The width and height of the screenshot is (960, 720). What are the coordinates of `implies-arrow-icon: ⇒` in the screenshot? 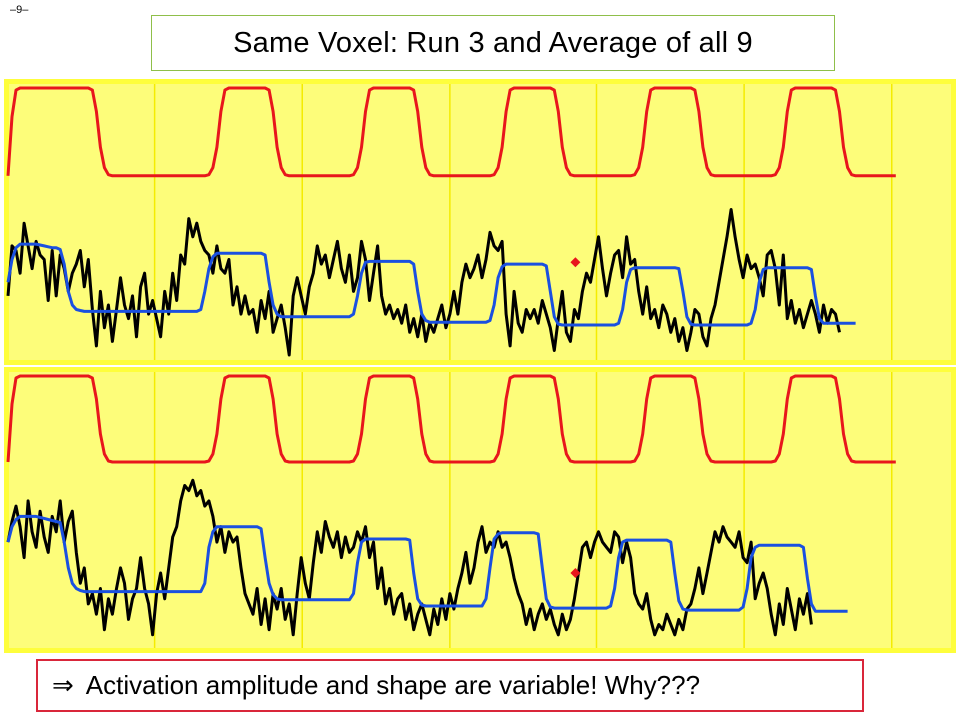 It's located at (63, 685).